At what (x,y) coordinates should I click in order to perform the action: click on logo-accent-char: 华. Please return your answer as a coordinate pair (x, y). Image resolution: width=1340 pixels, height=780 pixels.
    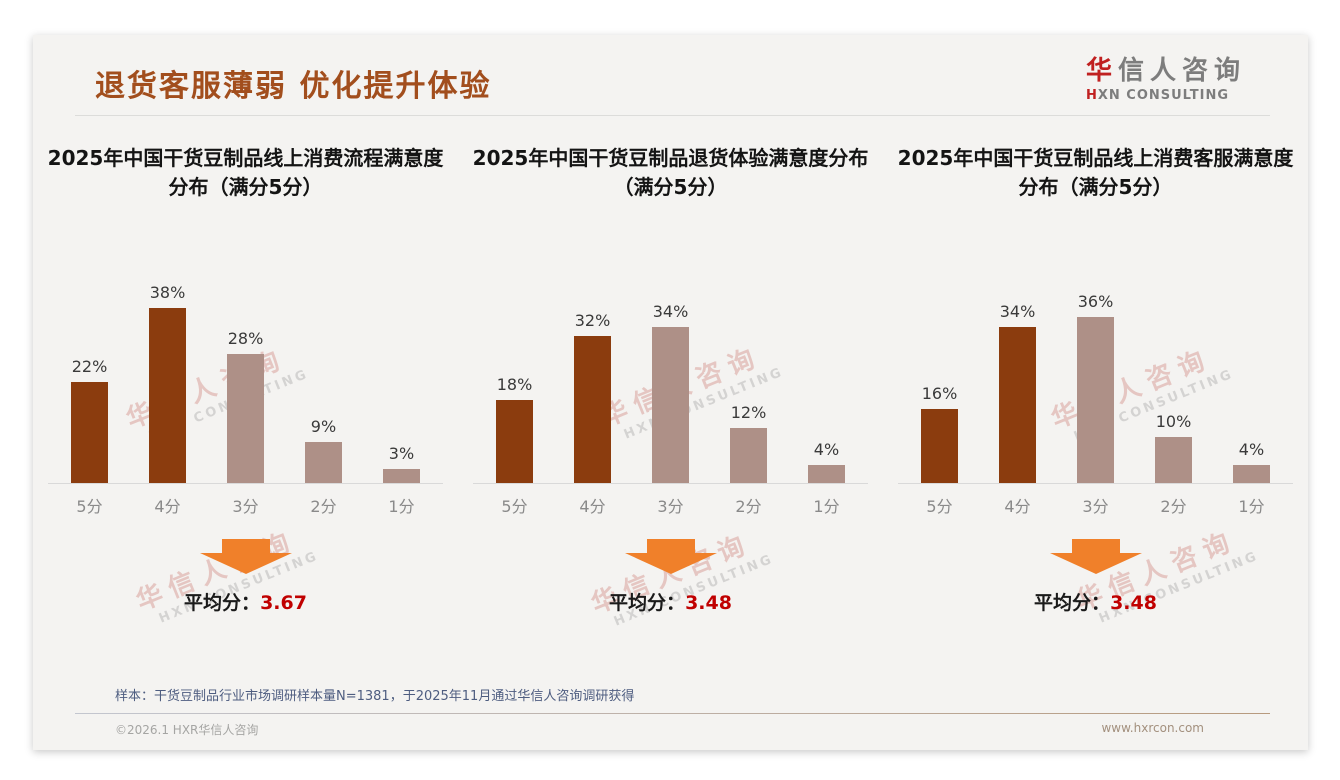
    Looking at the image, I should click on (1101, 71).